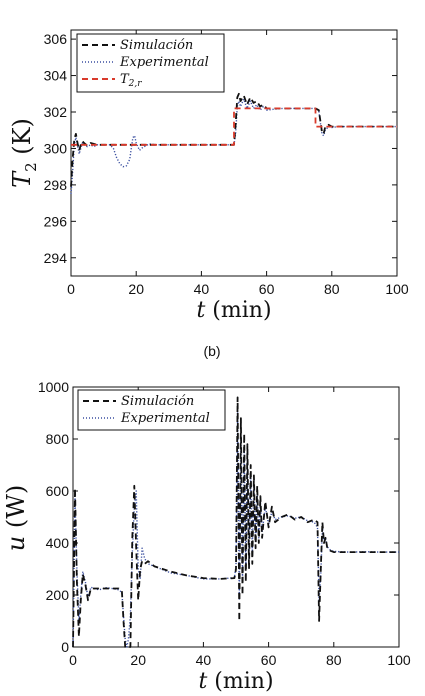  I want to click on power-legend: Simulación Experimental, so click(151, 410).